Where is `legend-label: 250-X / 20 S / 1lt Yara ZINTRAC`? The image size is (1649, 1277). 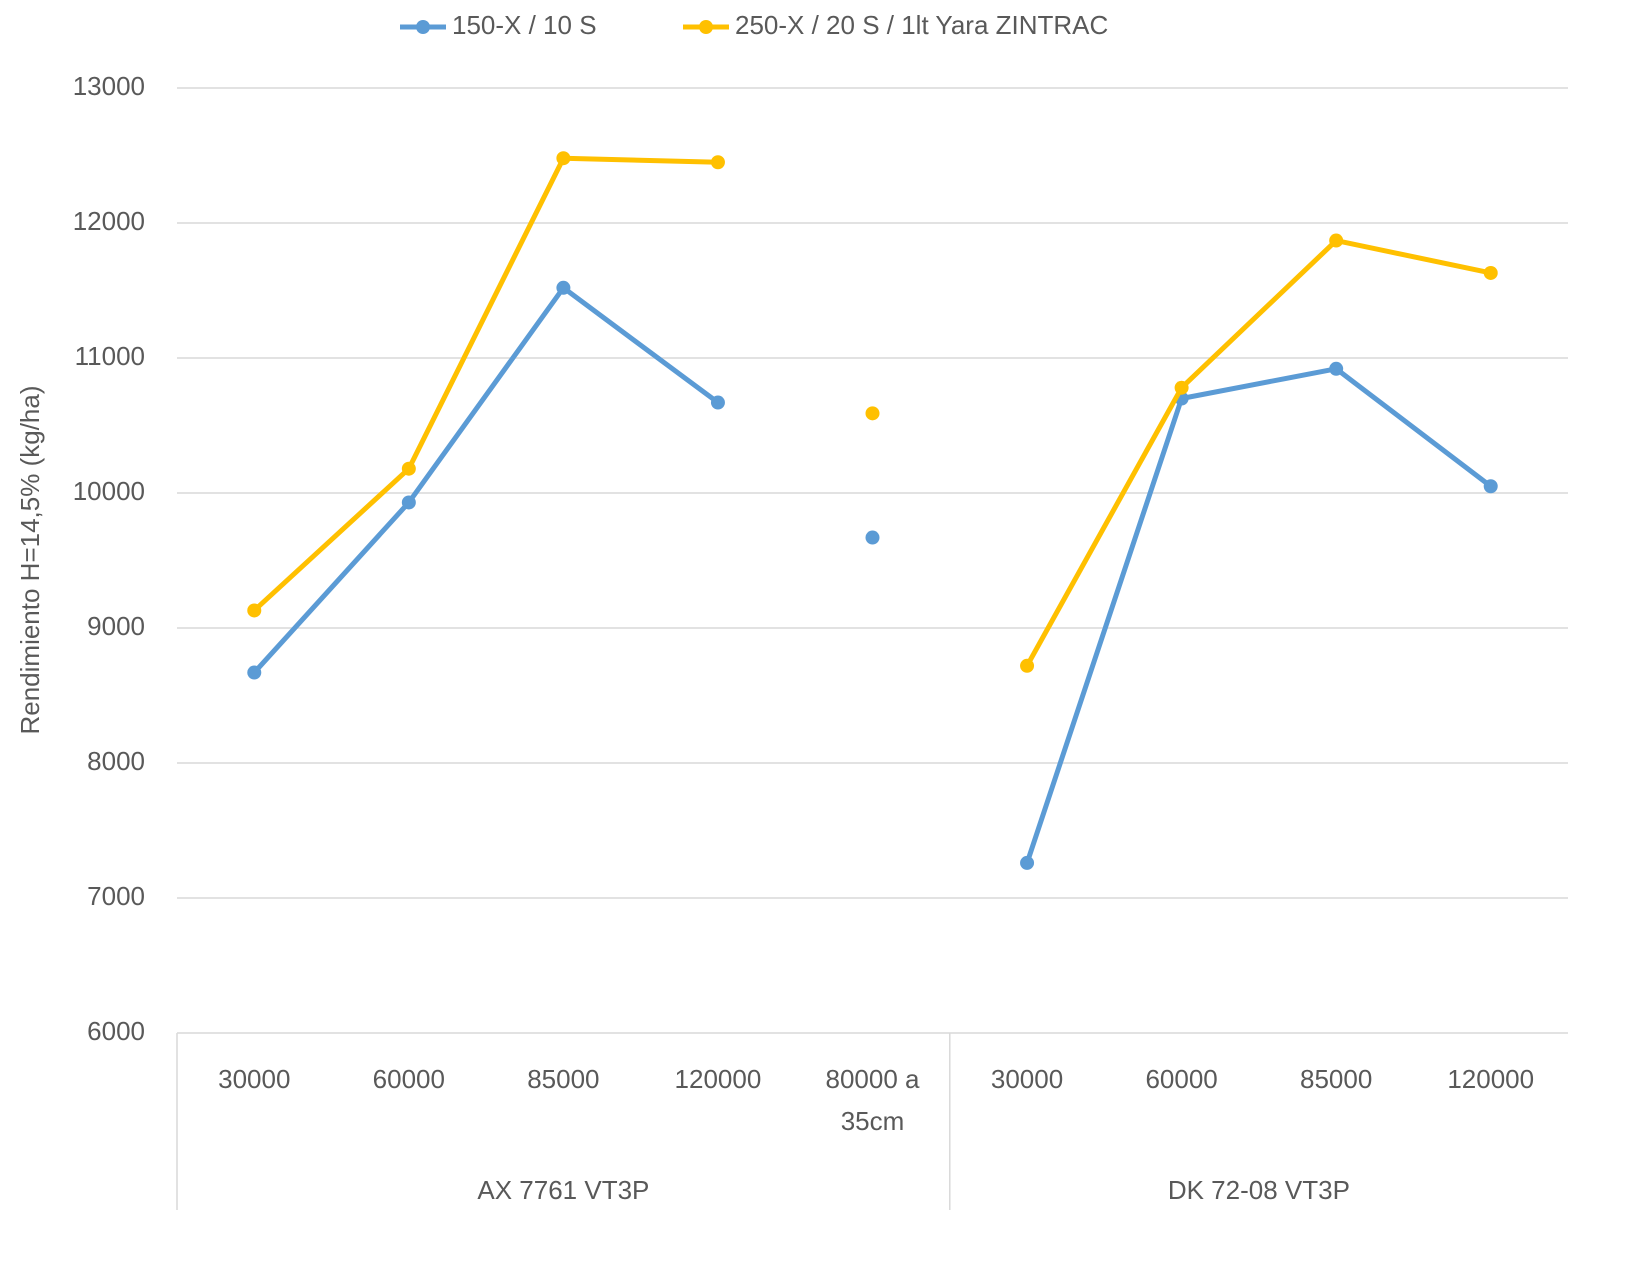 legend-label: 250-X / 20 S / 1lt Yara ZINTRAC is located at coordinates (921, 25).